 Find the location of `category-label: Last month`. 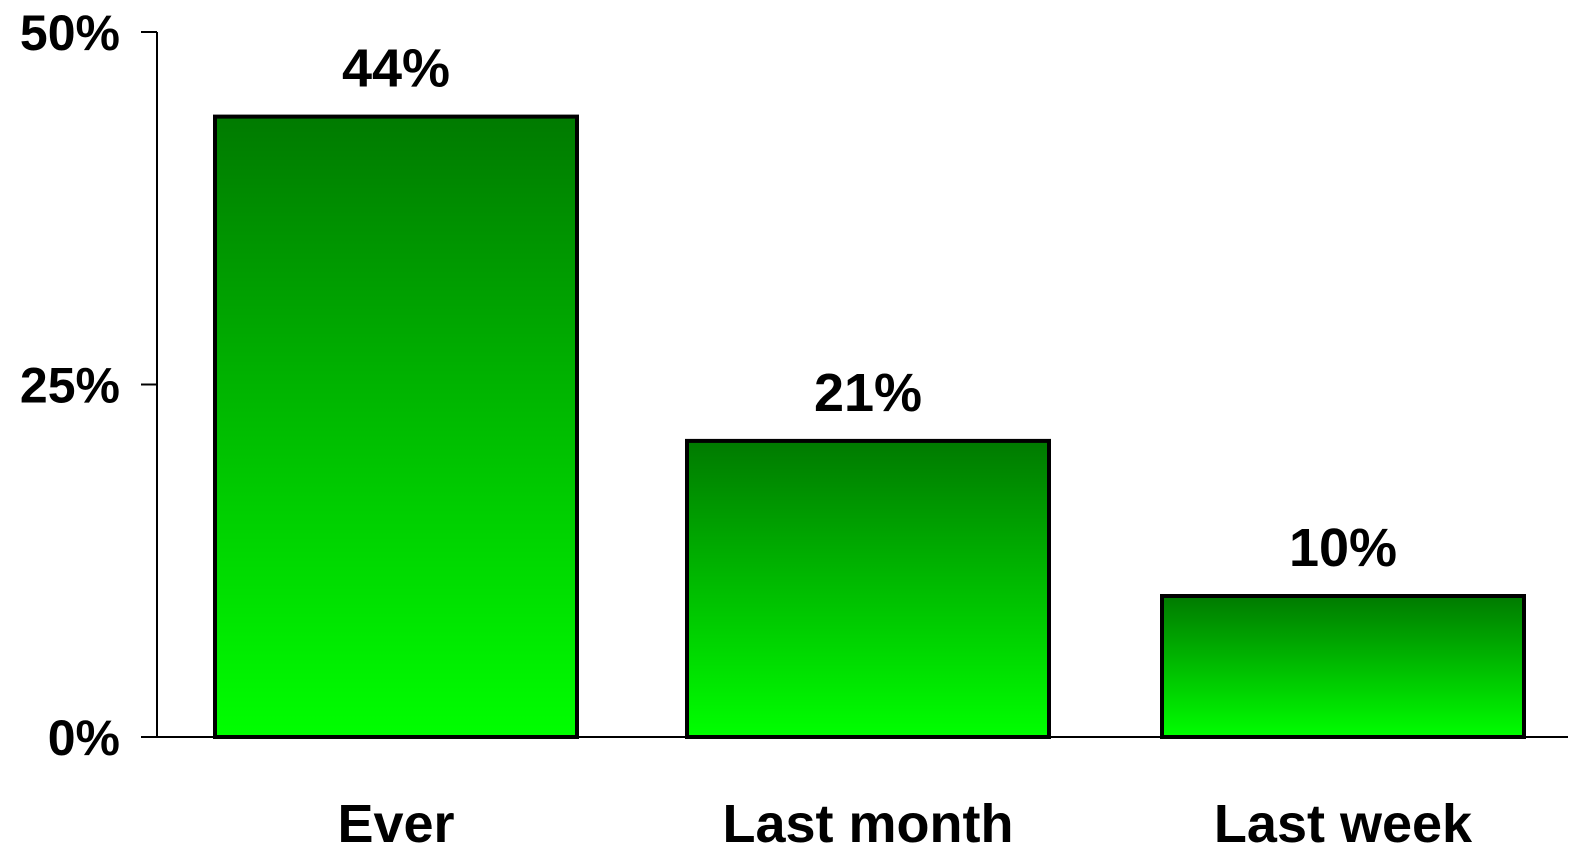

category-label: Last month is located at coordinates (868, 824).